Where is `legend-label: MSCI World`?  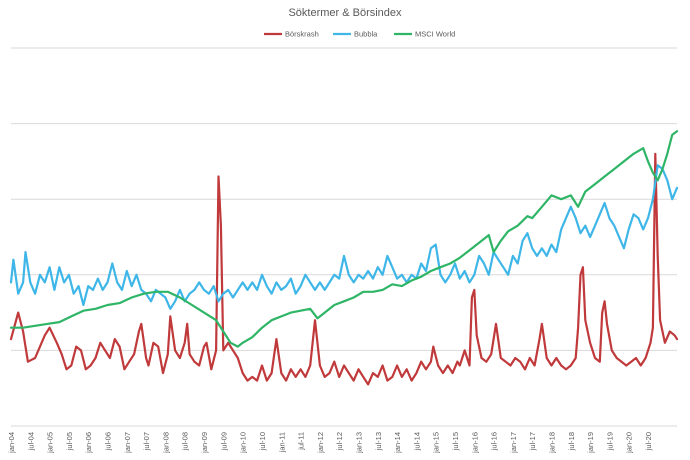 legend-label: MSCI World is located at coordinates (435, 34).